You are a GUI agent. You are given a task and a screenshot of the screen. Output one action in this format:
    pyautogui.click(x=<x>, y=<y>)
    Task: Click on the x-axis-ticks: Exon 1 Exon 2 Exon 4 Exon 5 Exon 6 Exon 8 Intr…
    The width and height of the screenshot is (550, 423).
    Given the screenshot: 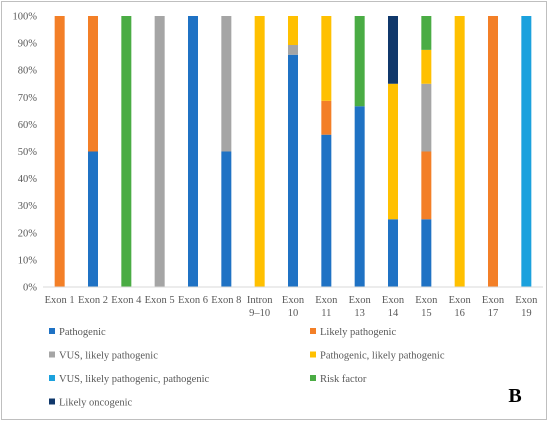 What is the action you would take?
    pyautogui.click(x=292, y=307)
    